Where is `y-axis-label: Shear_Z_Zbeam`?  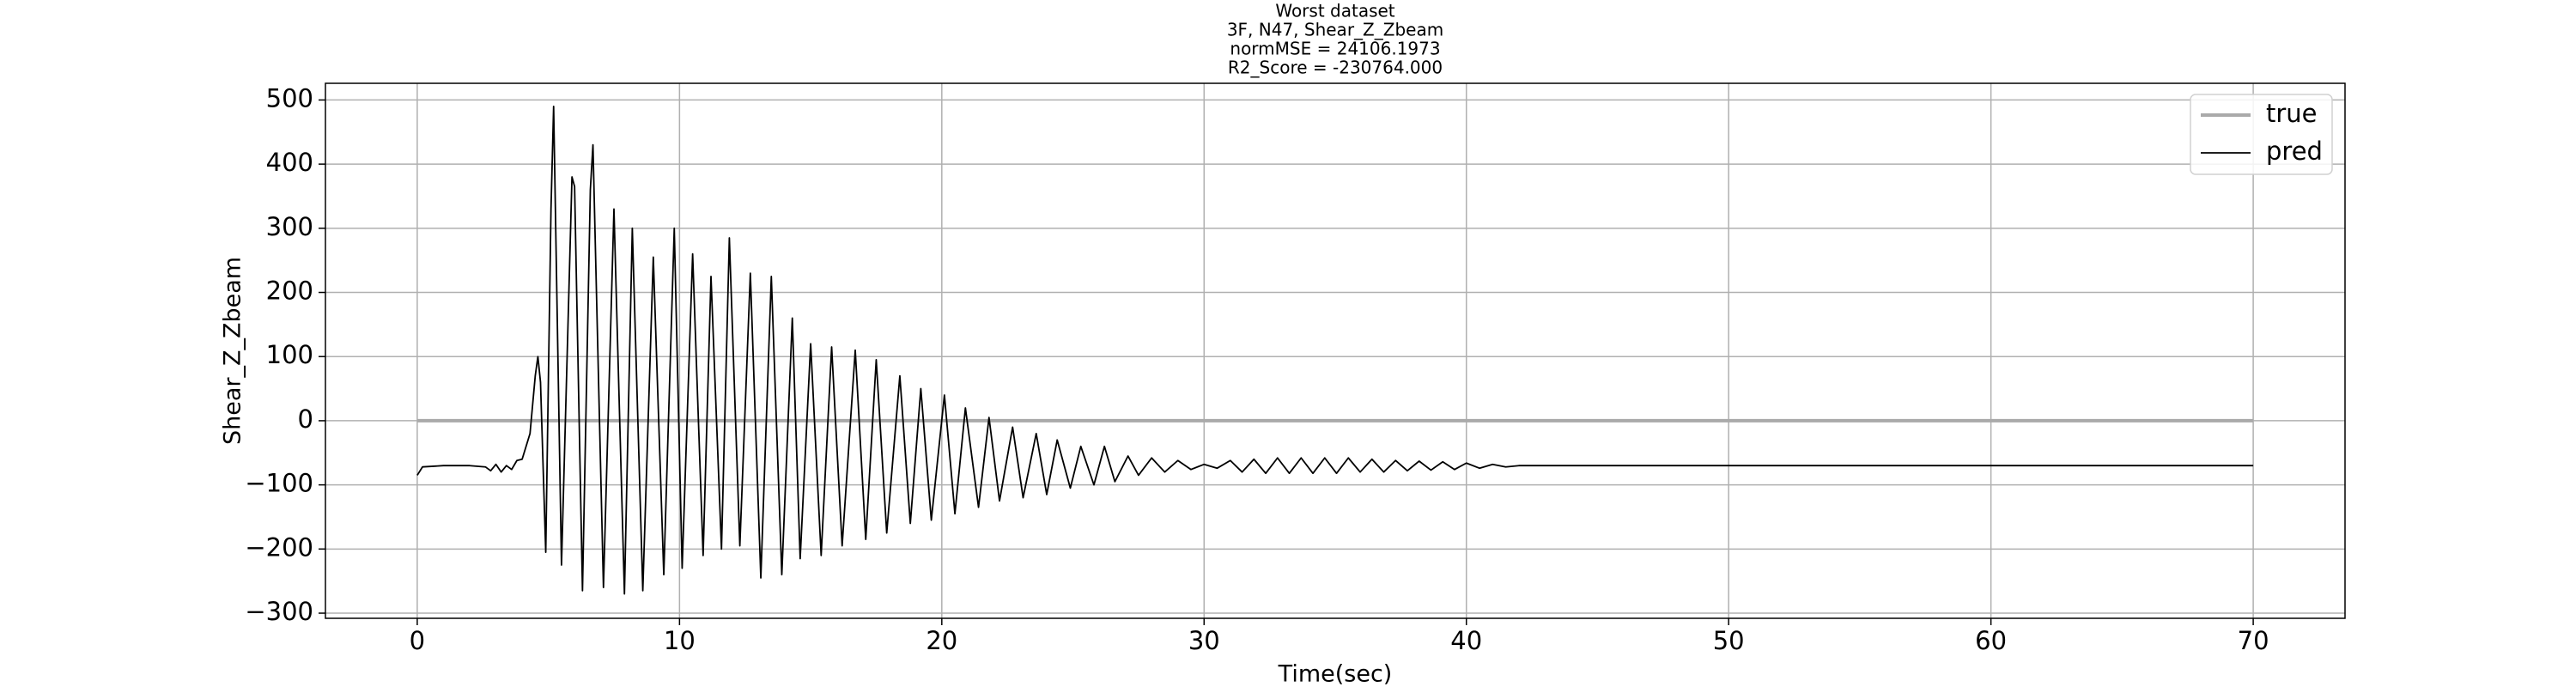
y-axis-label: Shear_Z_Zbeam is located at coordinates (233, 351).